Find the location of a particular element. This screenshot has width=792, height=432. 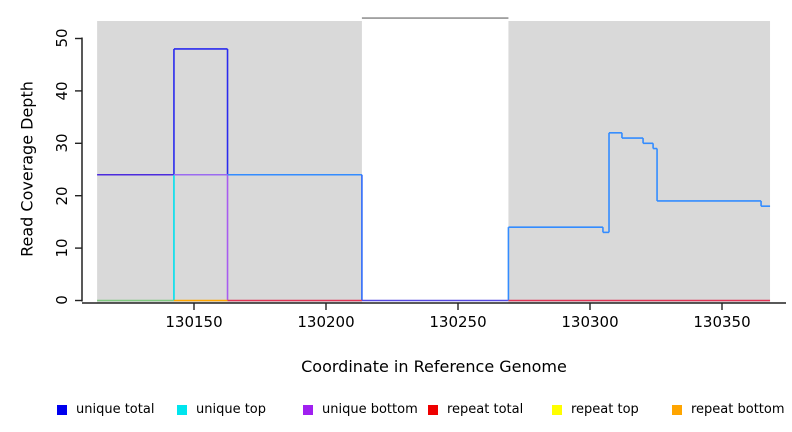

y-tick-label-20: 20 is located at coordinates (62, 196).